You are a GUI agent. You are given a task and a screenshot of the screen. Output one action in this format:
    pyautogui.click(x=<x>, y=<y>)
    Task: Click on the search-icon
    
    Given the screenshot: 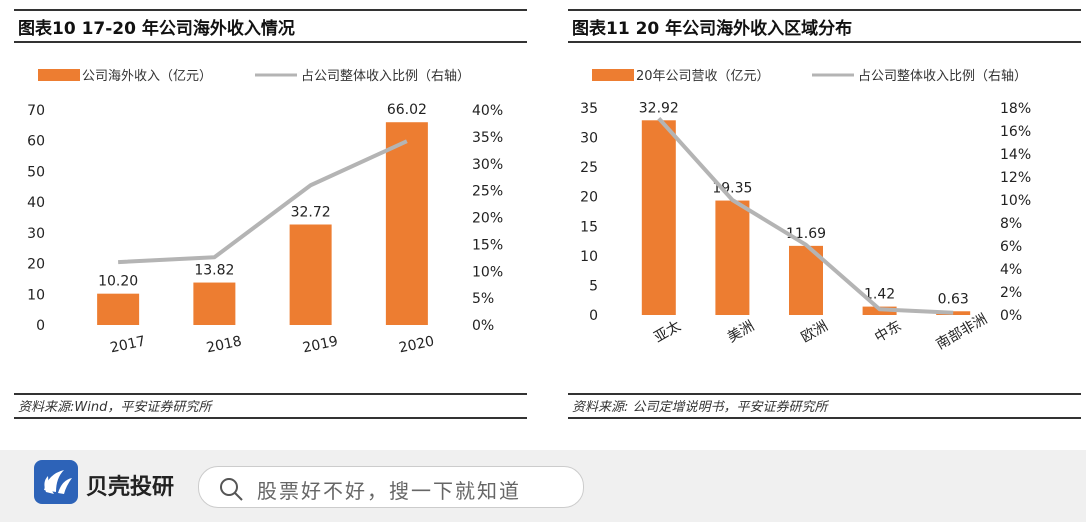 What is the action you would take?
    pyautogui.click(x=231, y=489)
    